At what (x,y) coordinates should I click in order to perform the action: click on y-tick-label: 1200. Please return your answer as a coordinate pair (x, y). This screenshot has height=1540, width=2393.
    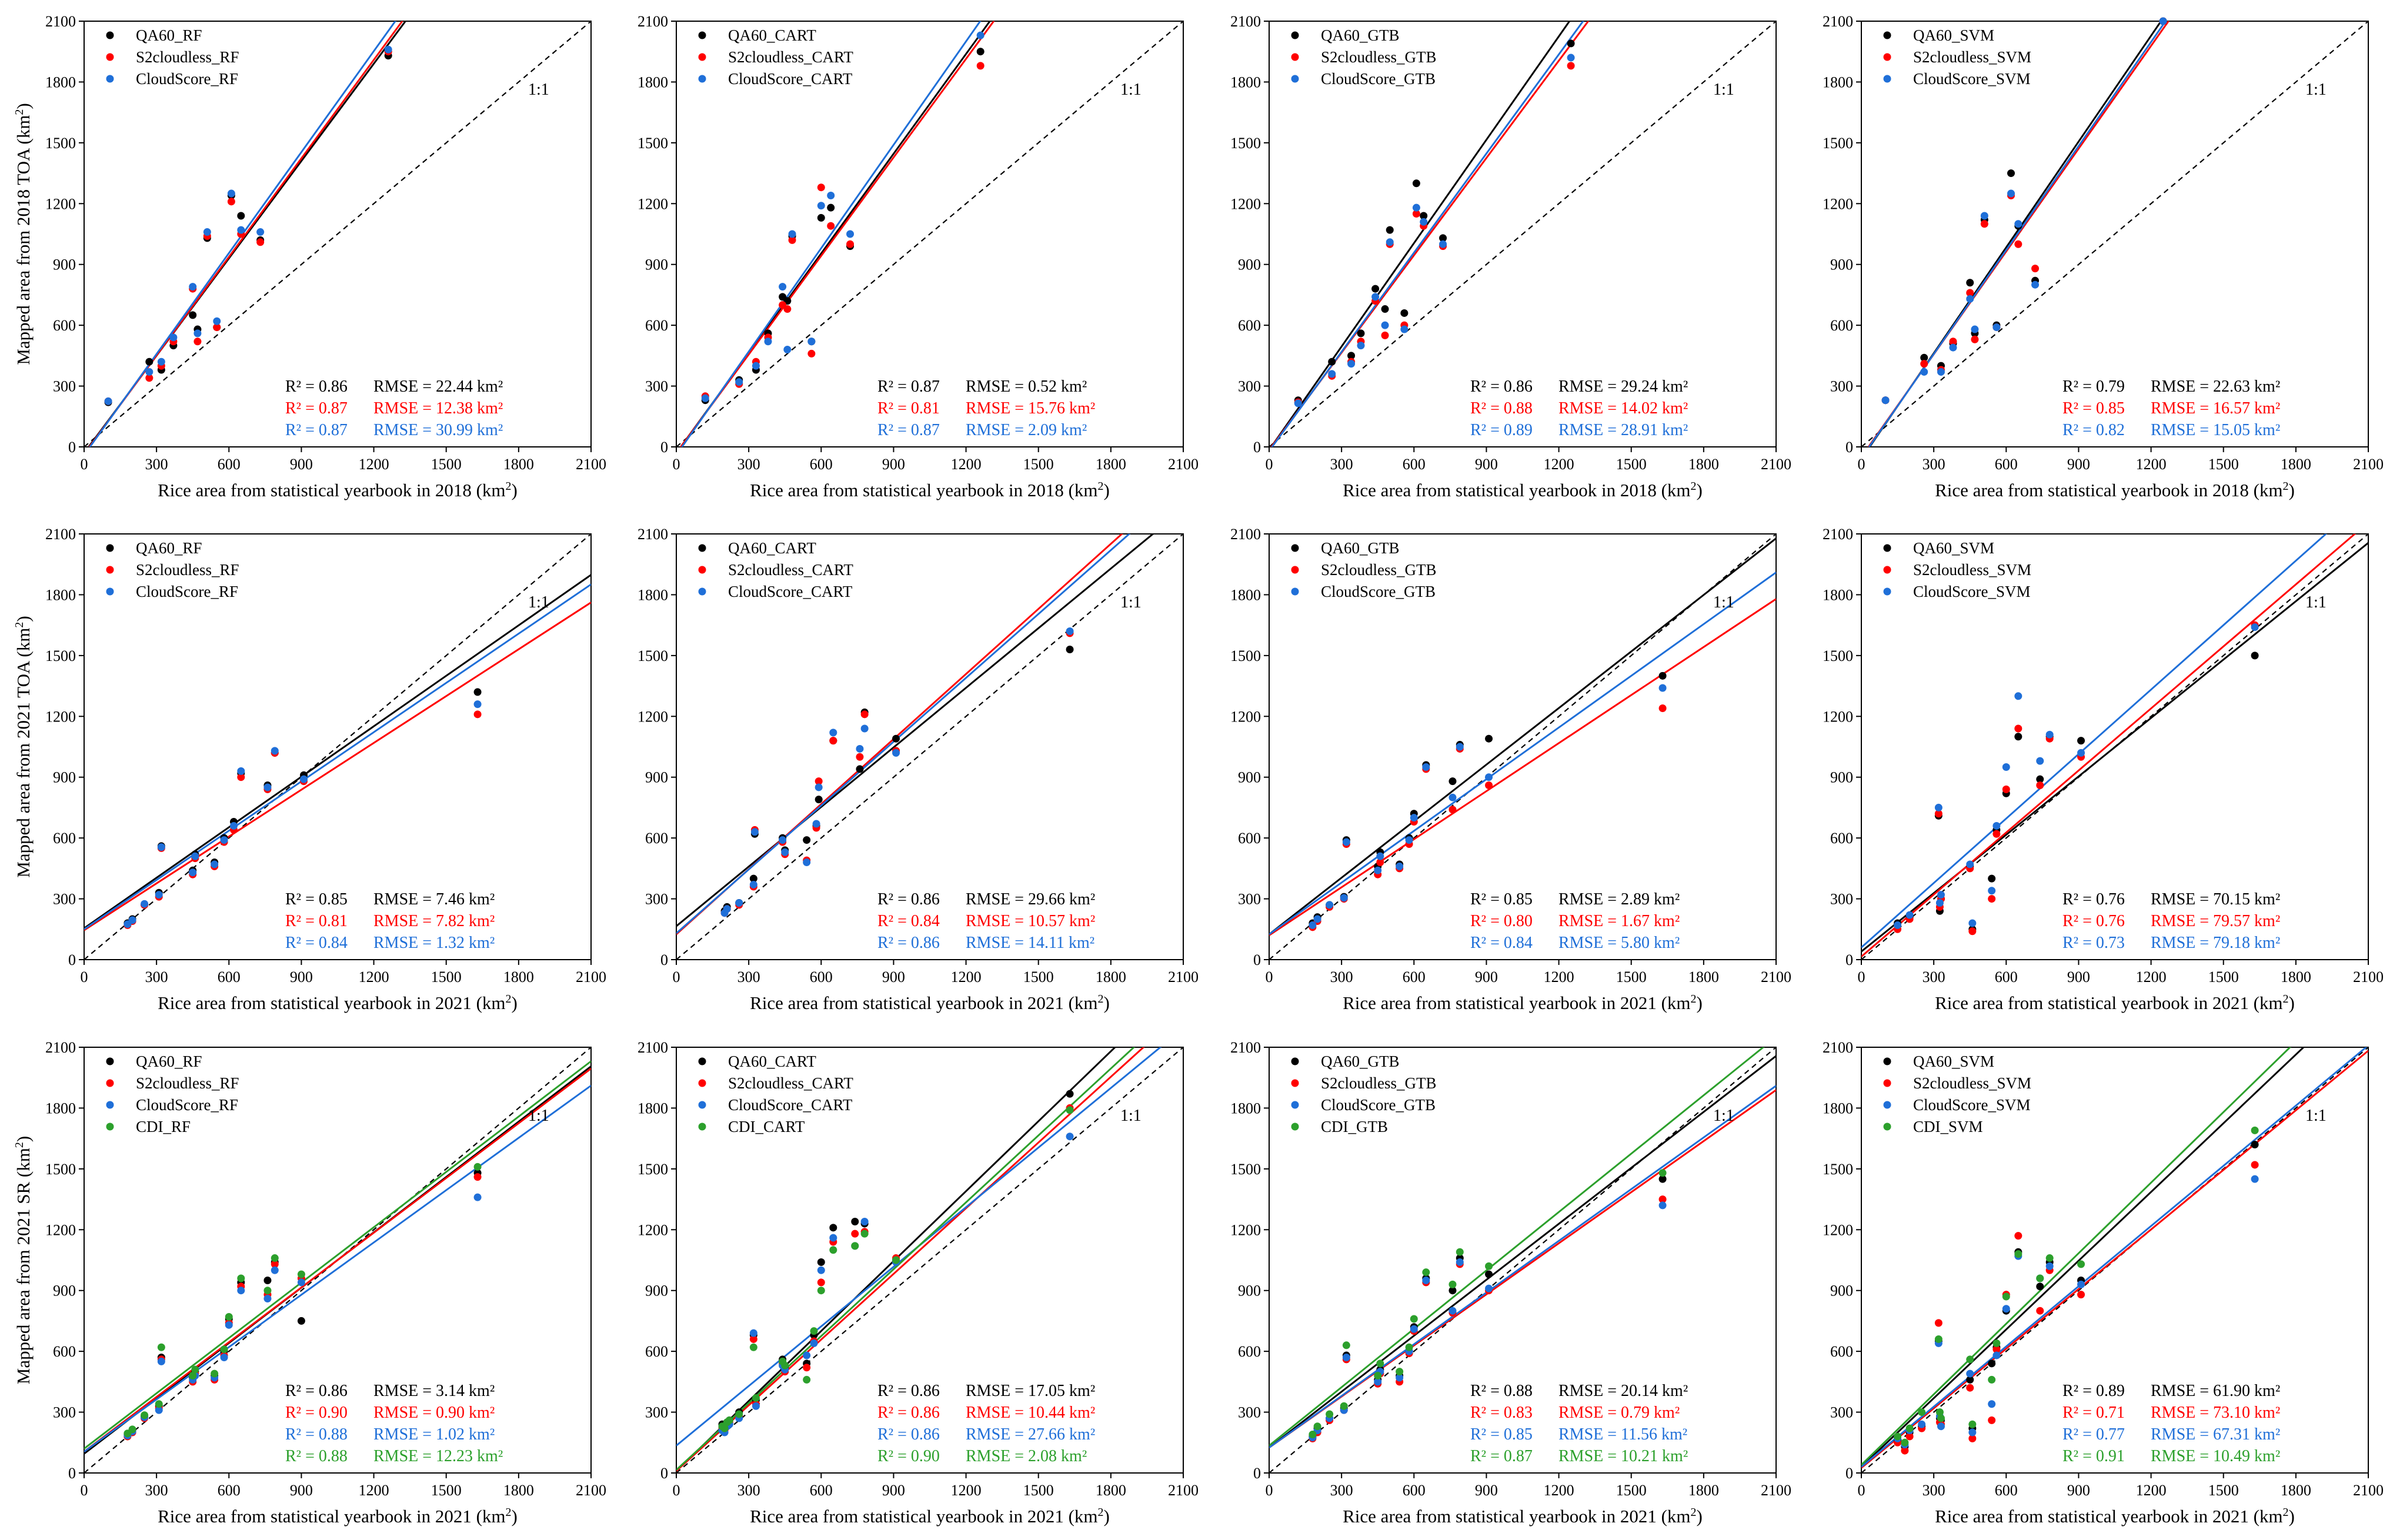
    Looking at the image, I should click on (1838, 1229).